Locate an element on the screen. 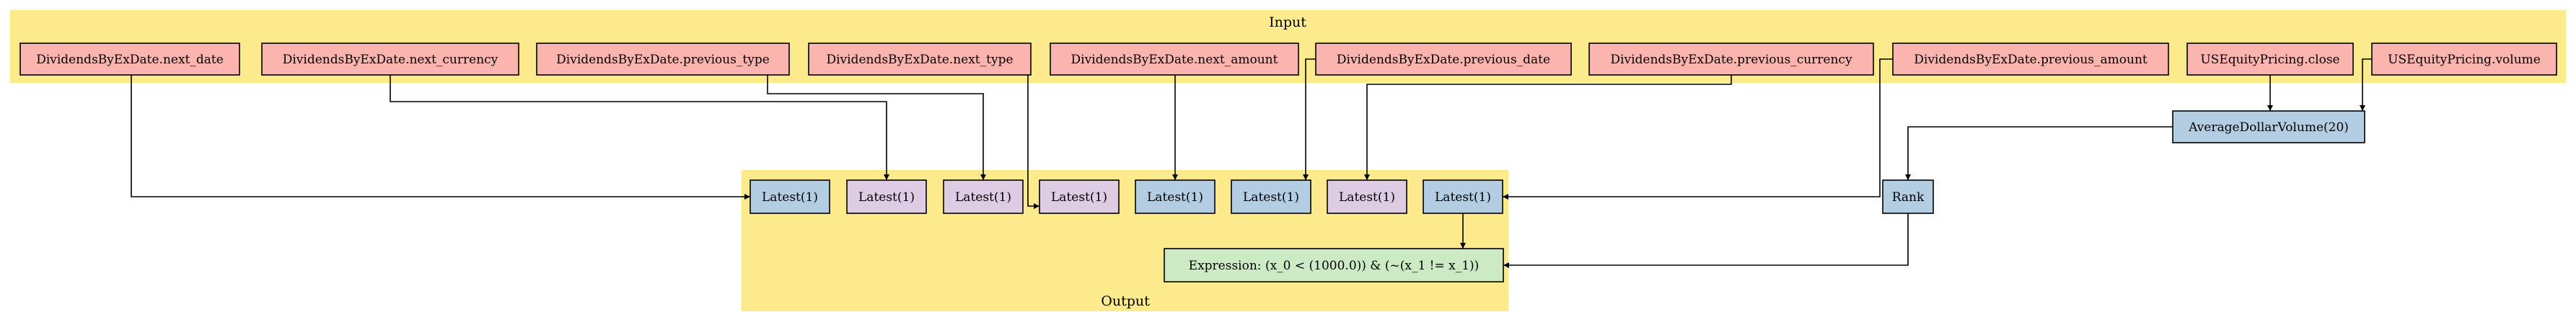  node-label: DividendsByExDate.previous_currency is located at coordinates (1731, 60).